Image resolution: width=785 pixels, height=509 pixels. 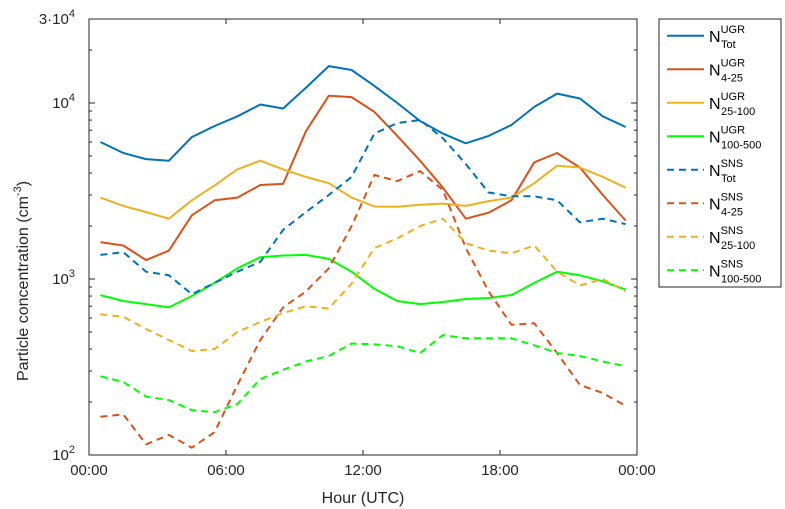 I want to click on y-axis-label: Particle concentration (cm-3), so click(x=22, y=281).